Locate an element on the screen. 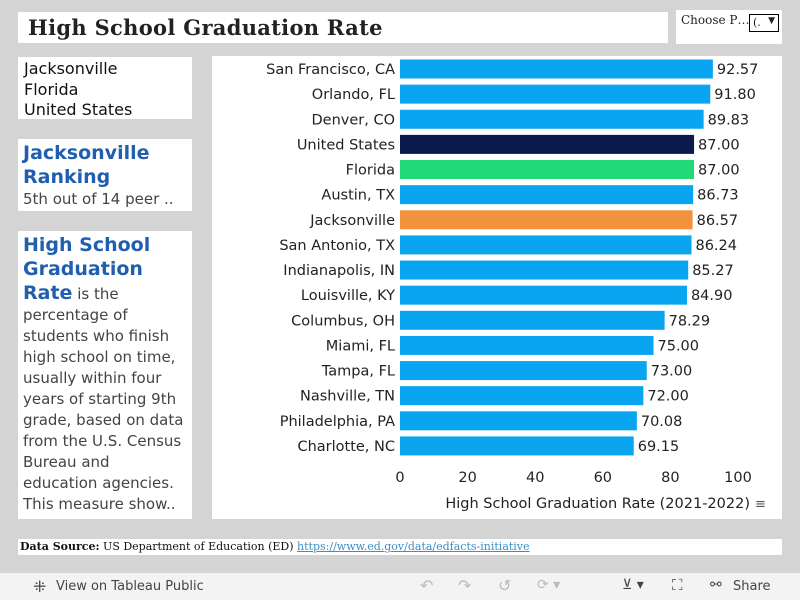 Image resolution: width=800 pixels, height=600 pixels. ranking-text: 5th out of 14 peer .. is located at coordinates (98, 199).